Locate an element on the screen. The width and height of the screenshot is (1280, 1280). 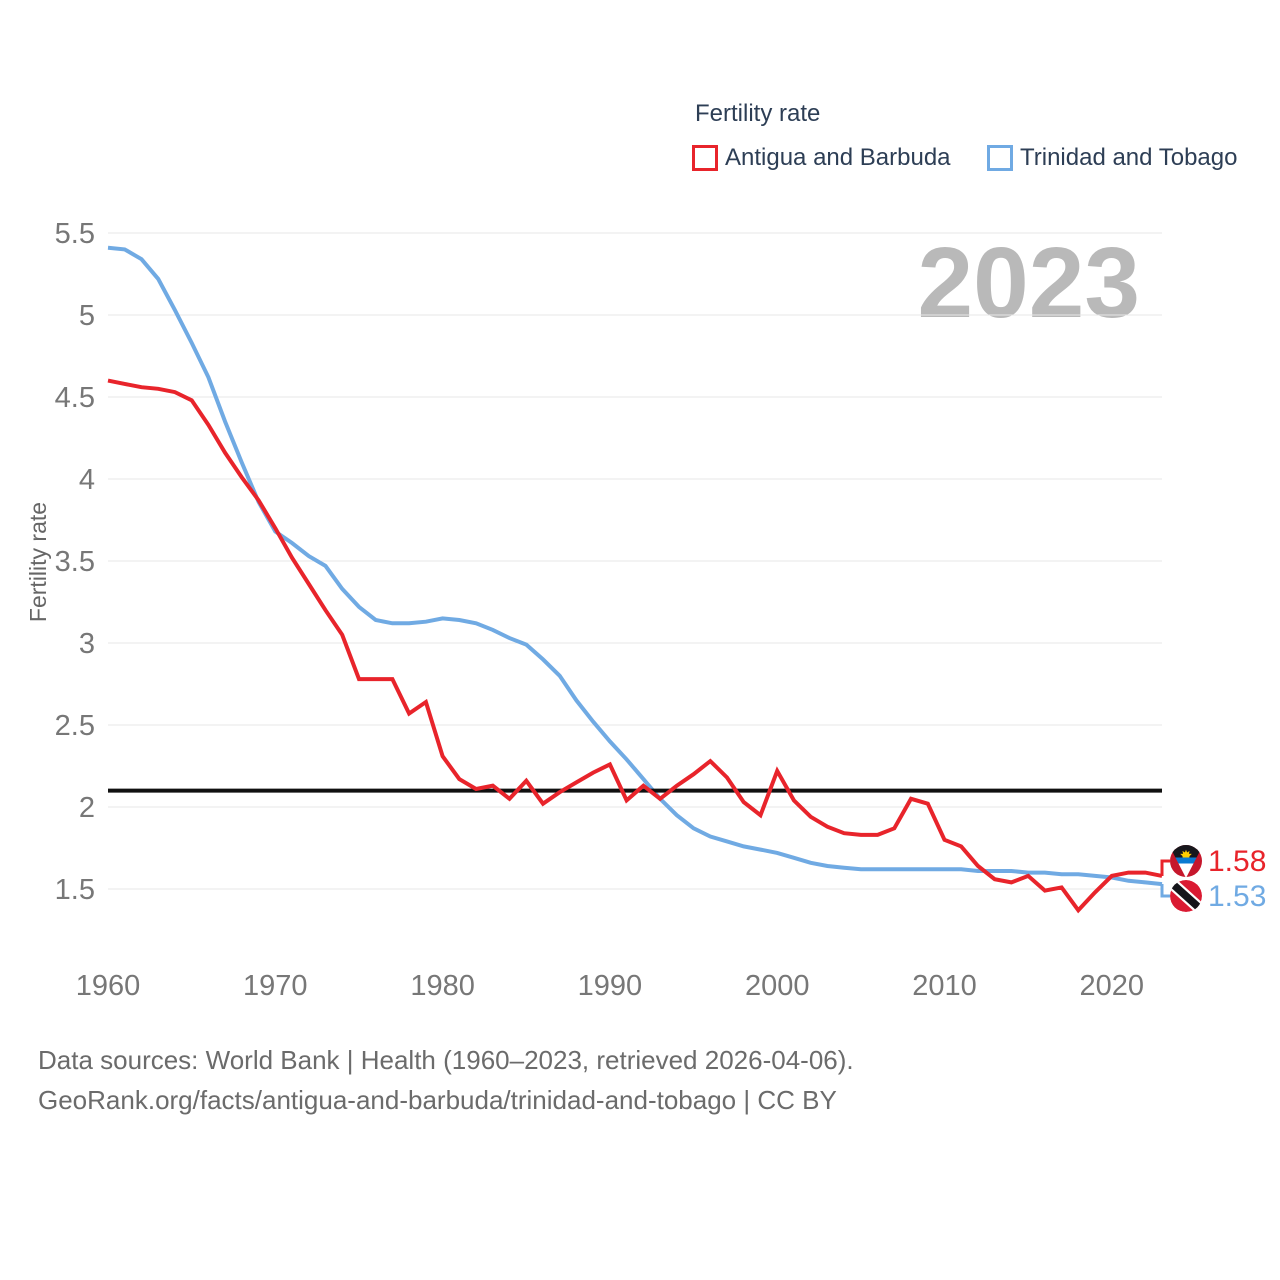
y-tick-label: 5 is located at coordinates (87, 316).